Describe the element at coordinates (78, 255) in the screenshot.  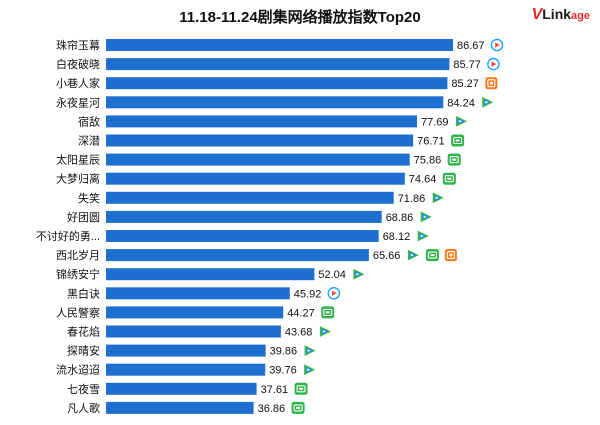
I see `category-label: 西北岁月` at that location.